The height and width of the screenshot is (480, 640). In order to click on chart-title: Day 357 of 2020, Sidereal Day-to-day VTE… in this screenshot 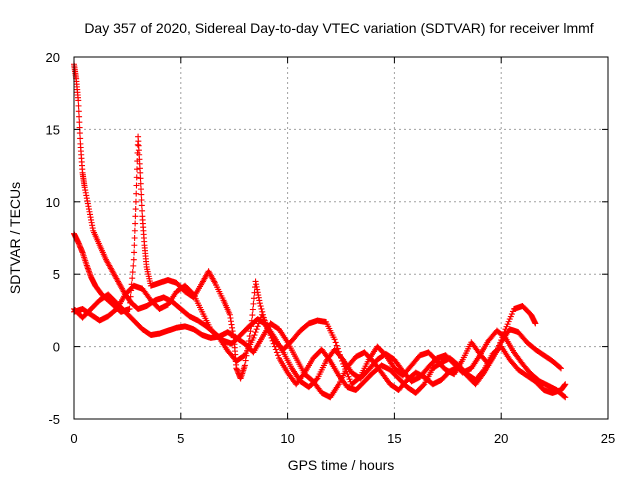, I will do `click(338, 28)`.